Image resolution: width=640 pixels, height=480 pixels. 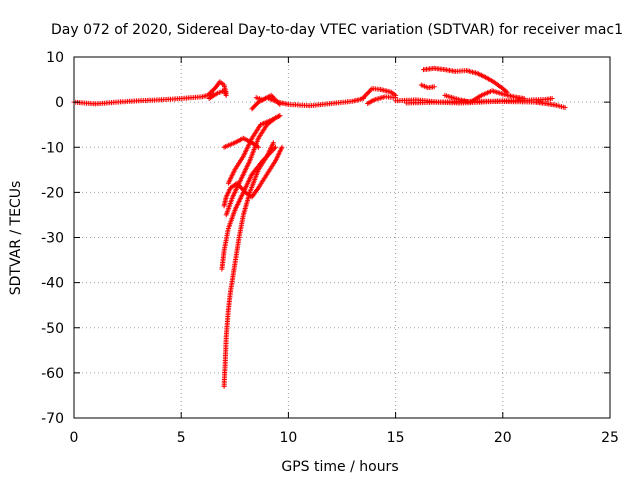 What do you see at coordinates (74, 438) in the screenshot?
I see `x-tick-label: 0` at bounding box center [74, 438].